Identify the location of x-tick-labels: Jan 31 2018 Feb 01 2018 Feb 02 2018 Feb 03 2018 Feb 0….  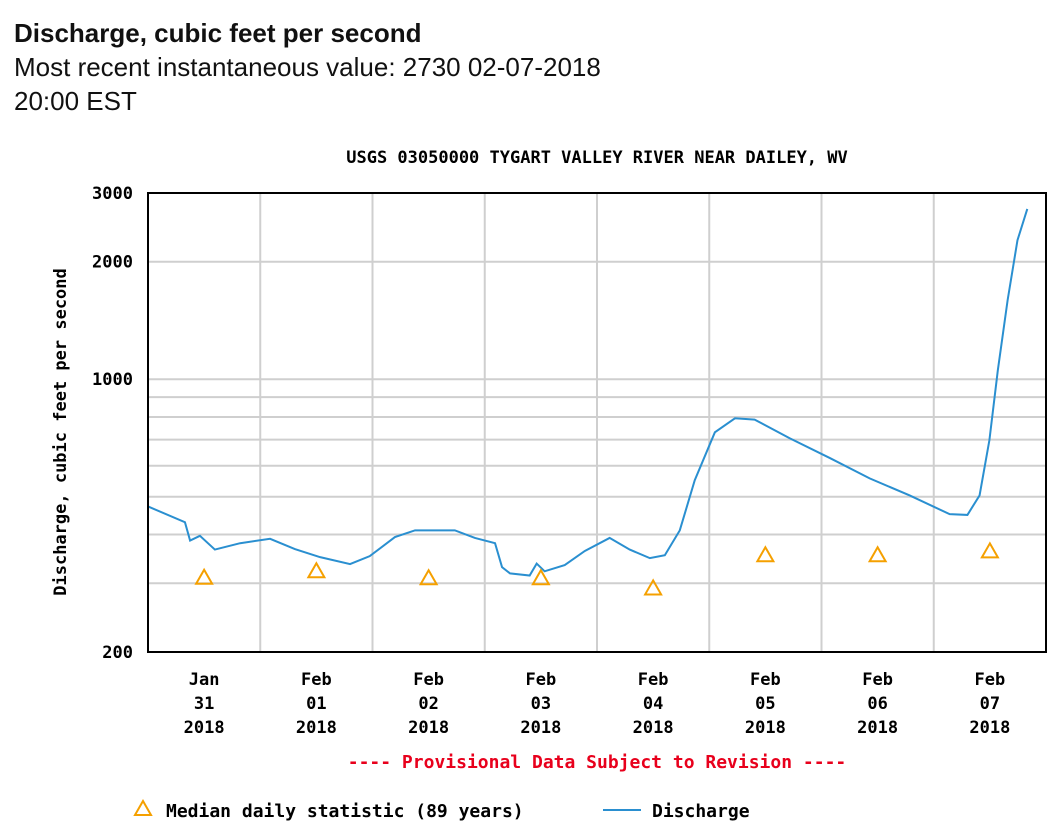
(597, 704).